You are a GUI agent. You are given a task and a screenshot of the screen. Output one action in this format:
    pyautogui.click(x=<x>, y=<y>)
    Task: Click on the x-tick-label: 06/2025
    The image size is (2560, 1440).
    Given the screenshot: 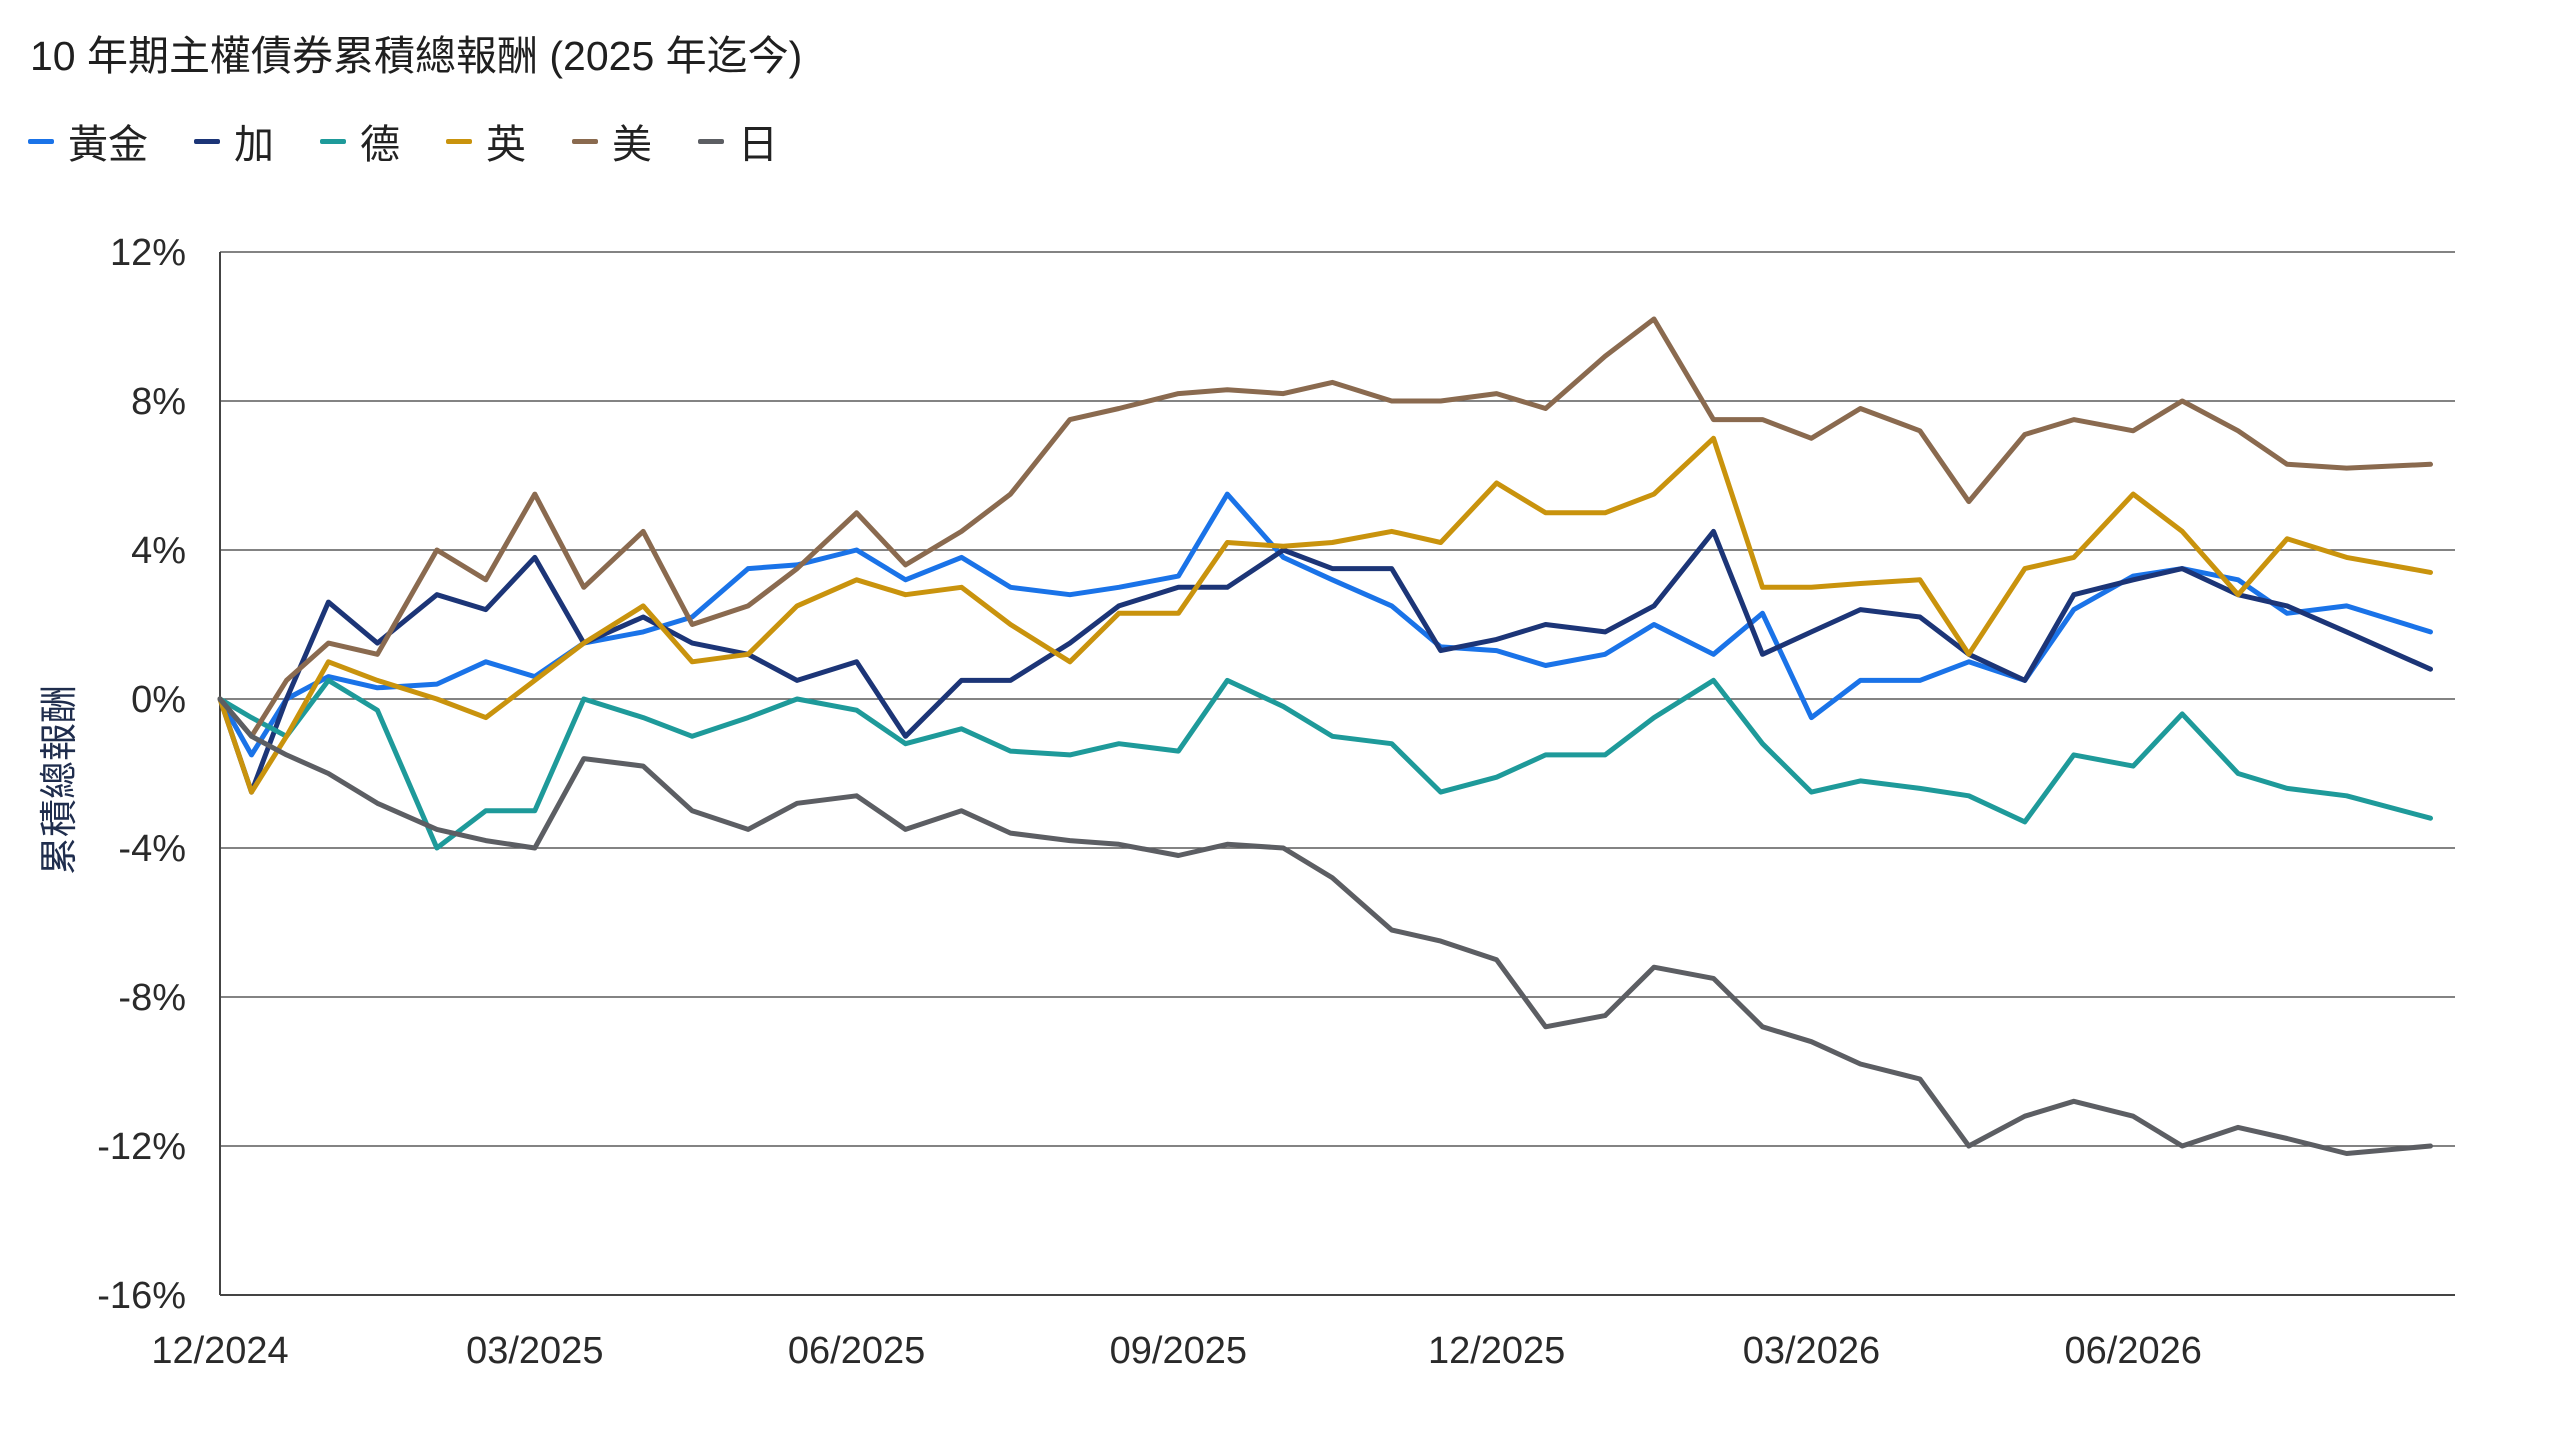 What is the action you would take?
    pyautogui.click(x=856, y=1351)
    